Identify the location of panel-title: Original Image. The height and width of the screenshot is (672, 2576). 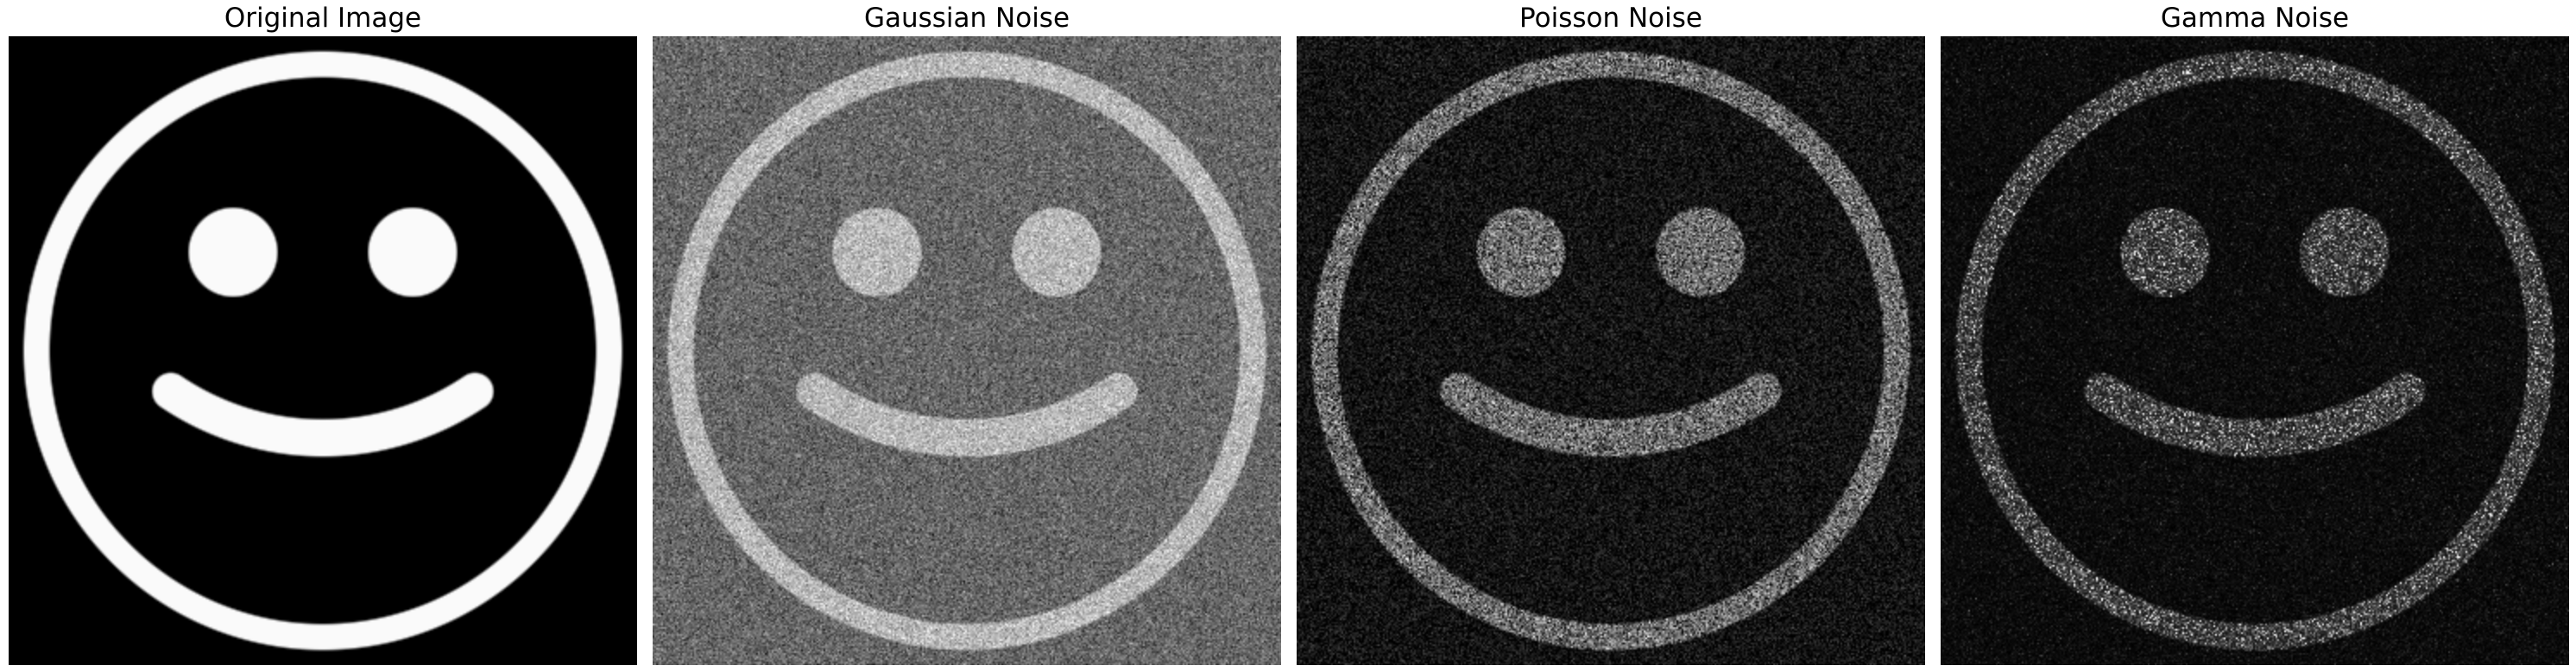
(323, 18).